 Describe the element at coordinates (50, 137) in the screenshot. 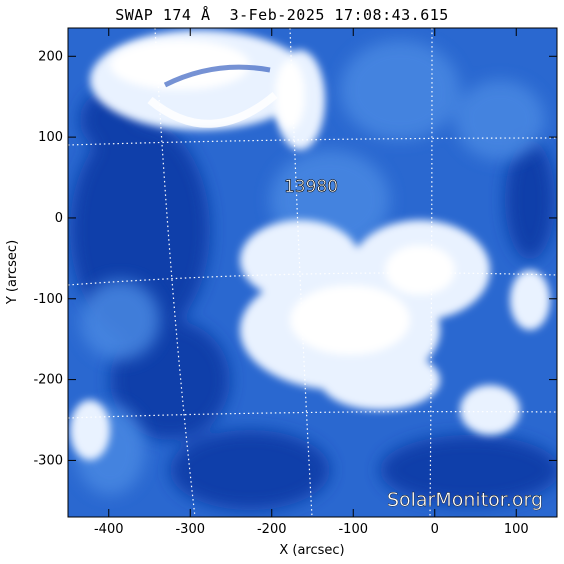

I see `y-tick-label: 100` at that location.